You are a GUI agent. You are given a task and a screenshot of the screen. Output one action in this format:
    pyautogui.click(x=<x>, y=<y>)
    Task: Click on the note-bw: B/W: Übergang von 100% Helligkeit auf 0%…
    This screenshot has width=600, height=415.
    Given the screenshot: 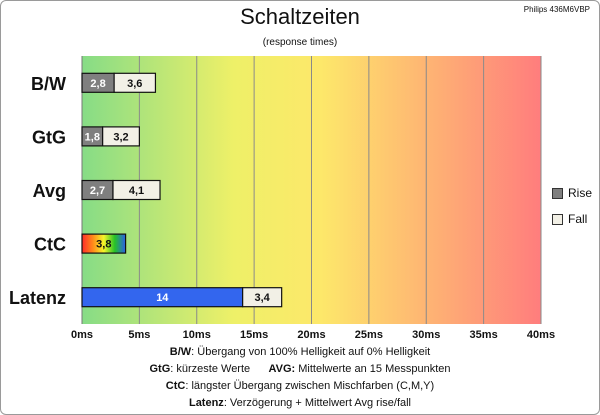 What is the action you would take?
    pyautogui.click(x=300, y=352)
    